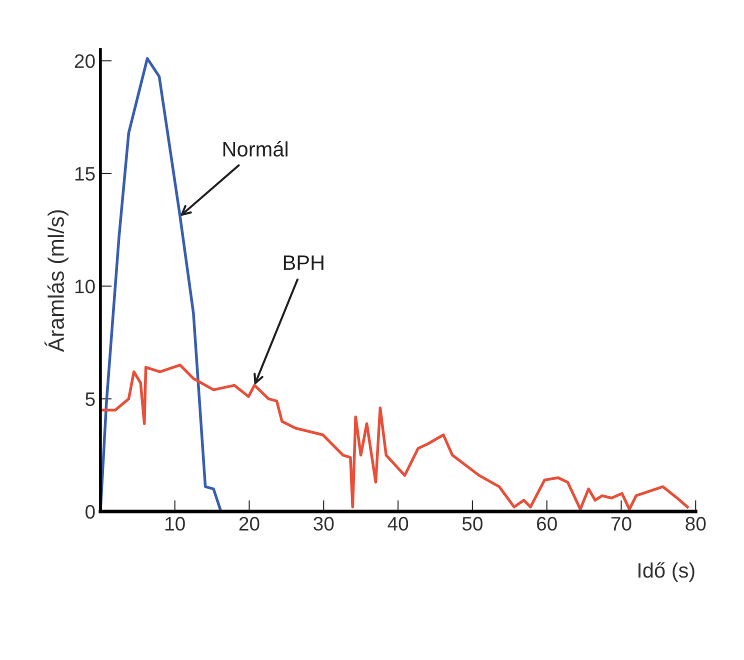 This screenshot has width=744, height=660. I want to click on y-tick-label: 20, so click(84, 61).